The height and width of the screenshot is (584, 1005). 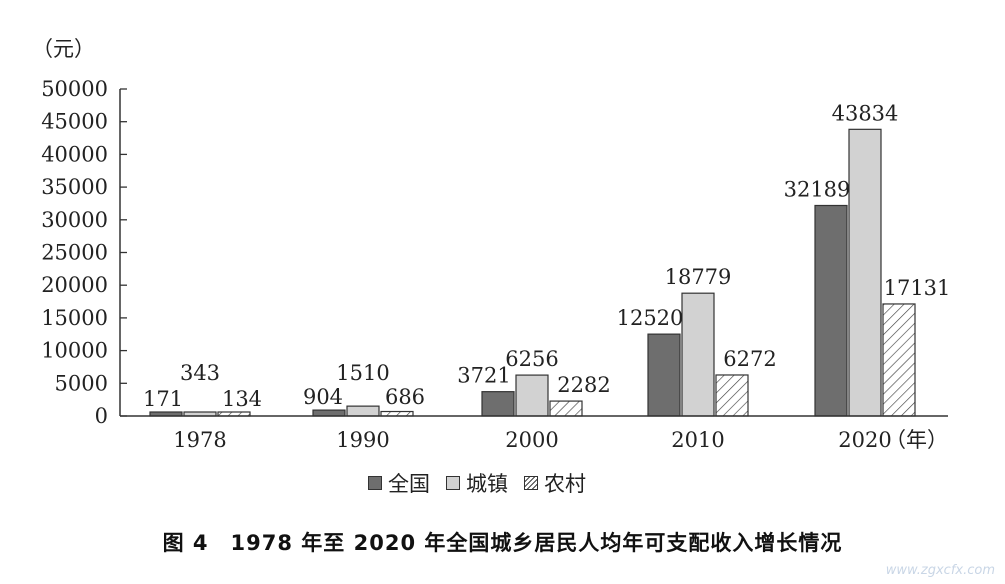 I want to click on legend-label-national: 全国, so click(x=409, y=484).